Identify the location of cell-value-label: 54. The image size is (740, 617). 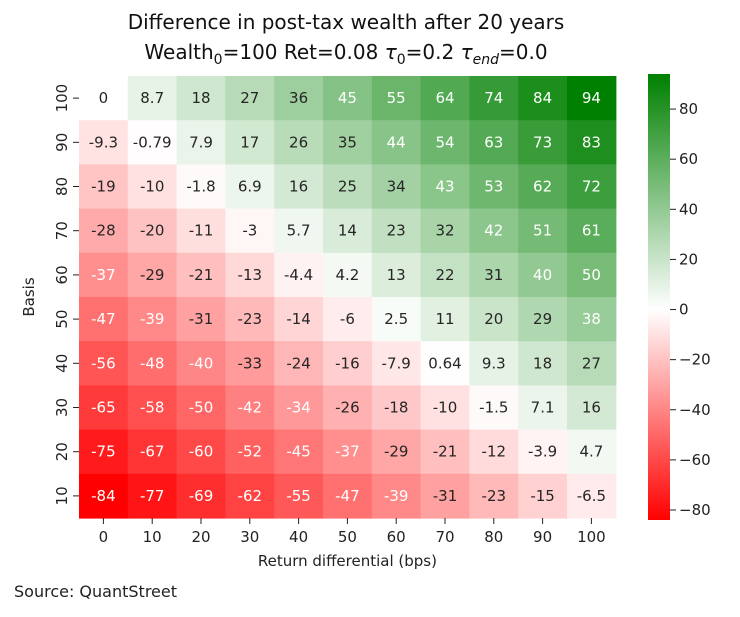
(444, 142).